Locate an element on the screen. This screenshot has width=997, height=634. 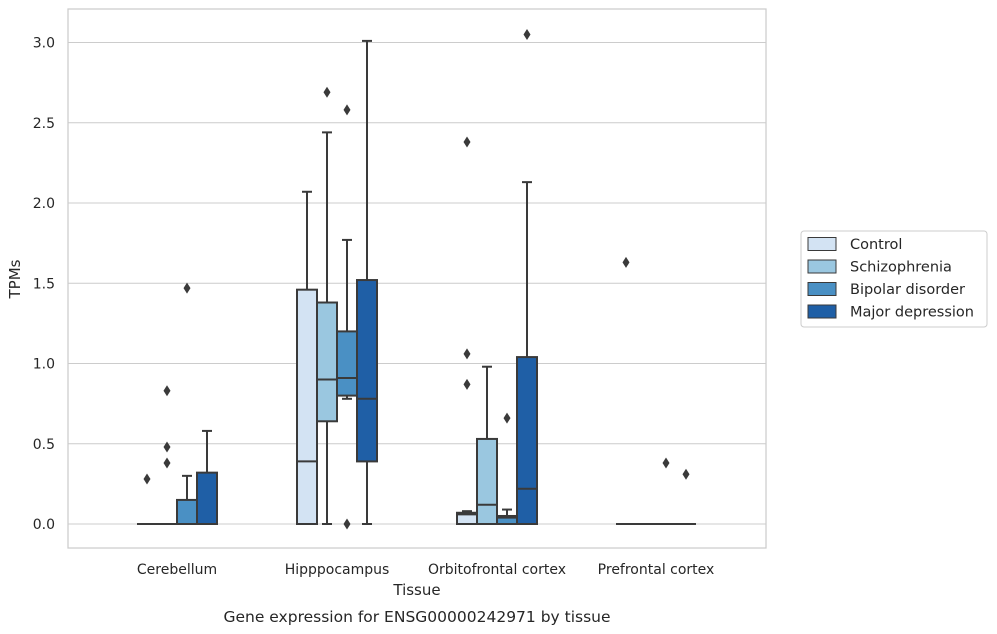
y-tick-label: 2.0 is located at coordinates (44, 204).